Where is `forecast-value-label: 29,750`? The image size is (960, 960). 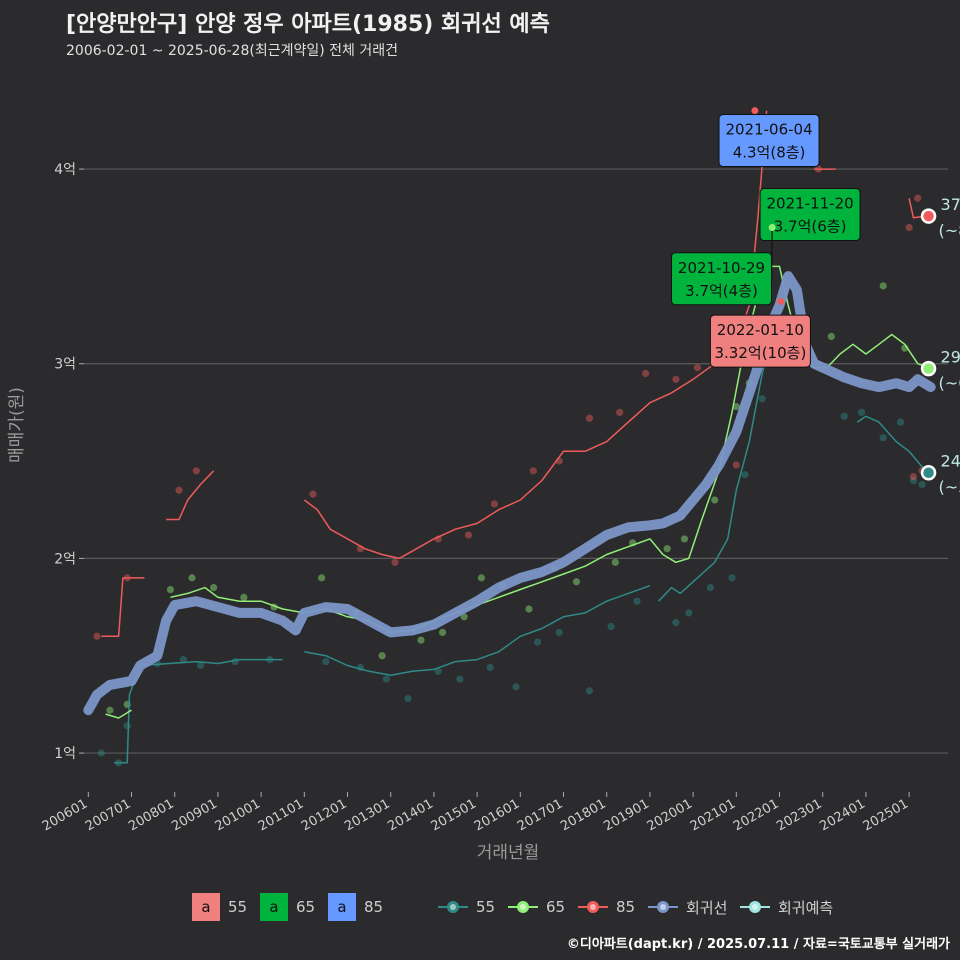
forecast-value-label: 29,750 is located at coordinates (950, 357).